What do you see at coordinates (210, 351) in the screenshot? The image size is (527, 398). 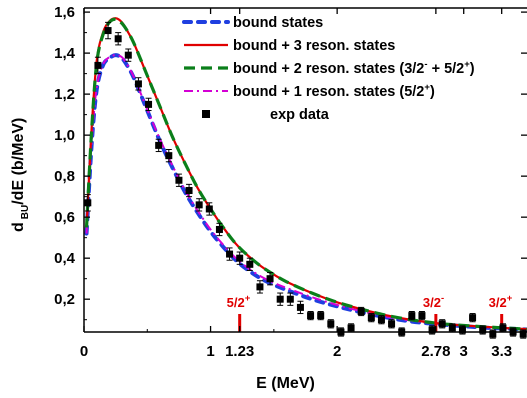 I see `x-tick-label: 1` at bounding box center [210, 351].